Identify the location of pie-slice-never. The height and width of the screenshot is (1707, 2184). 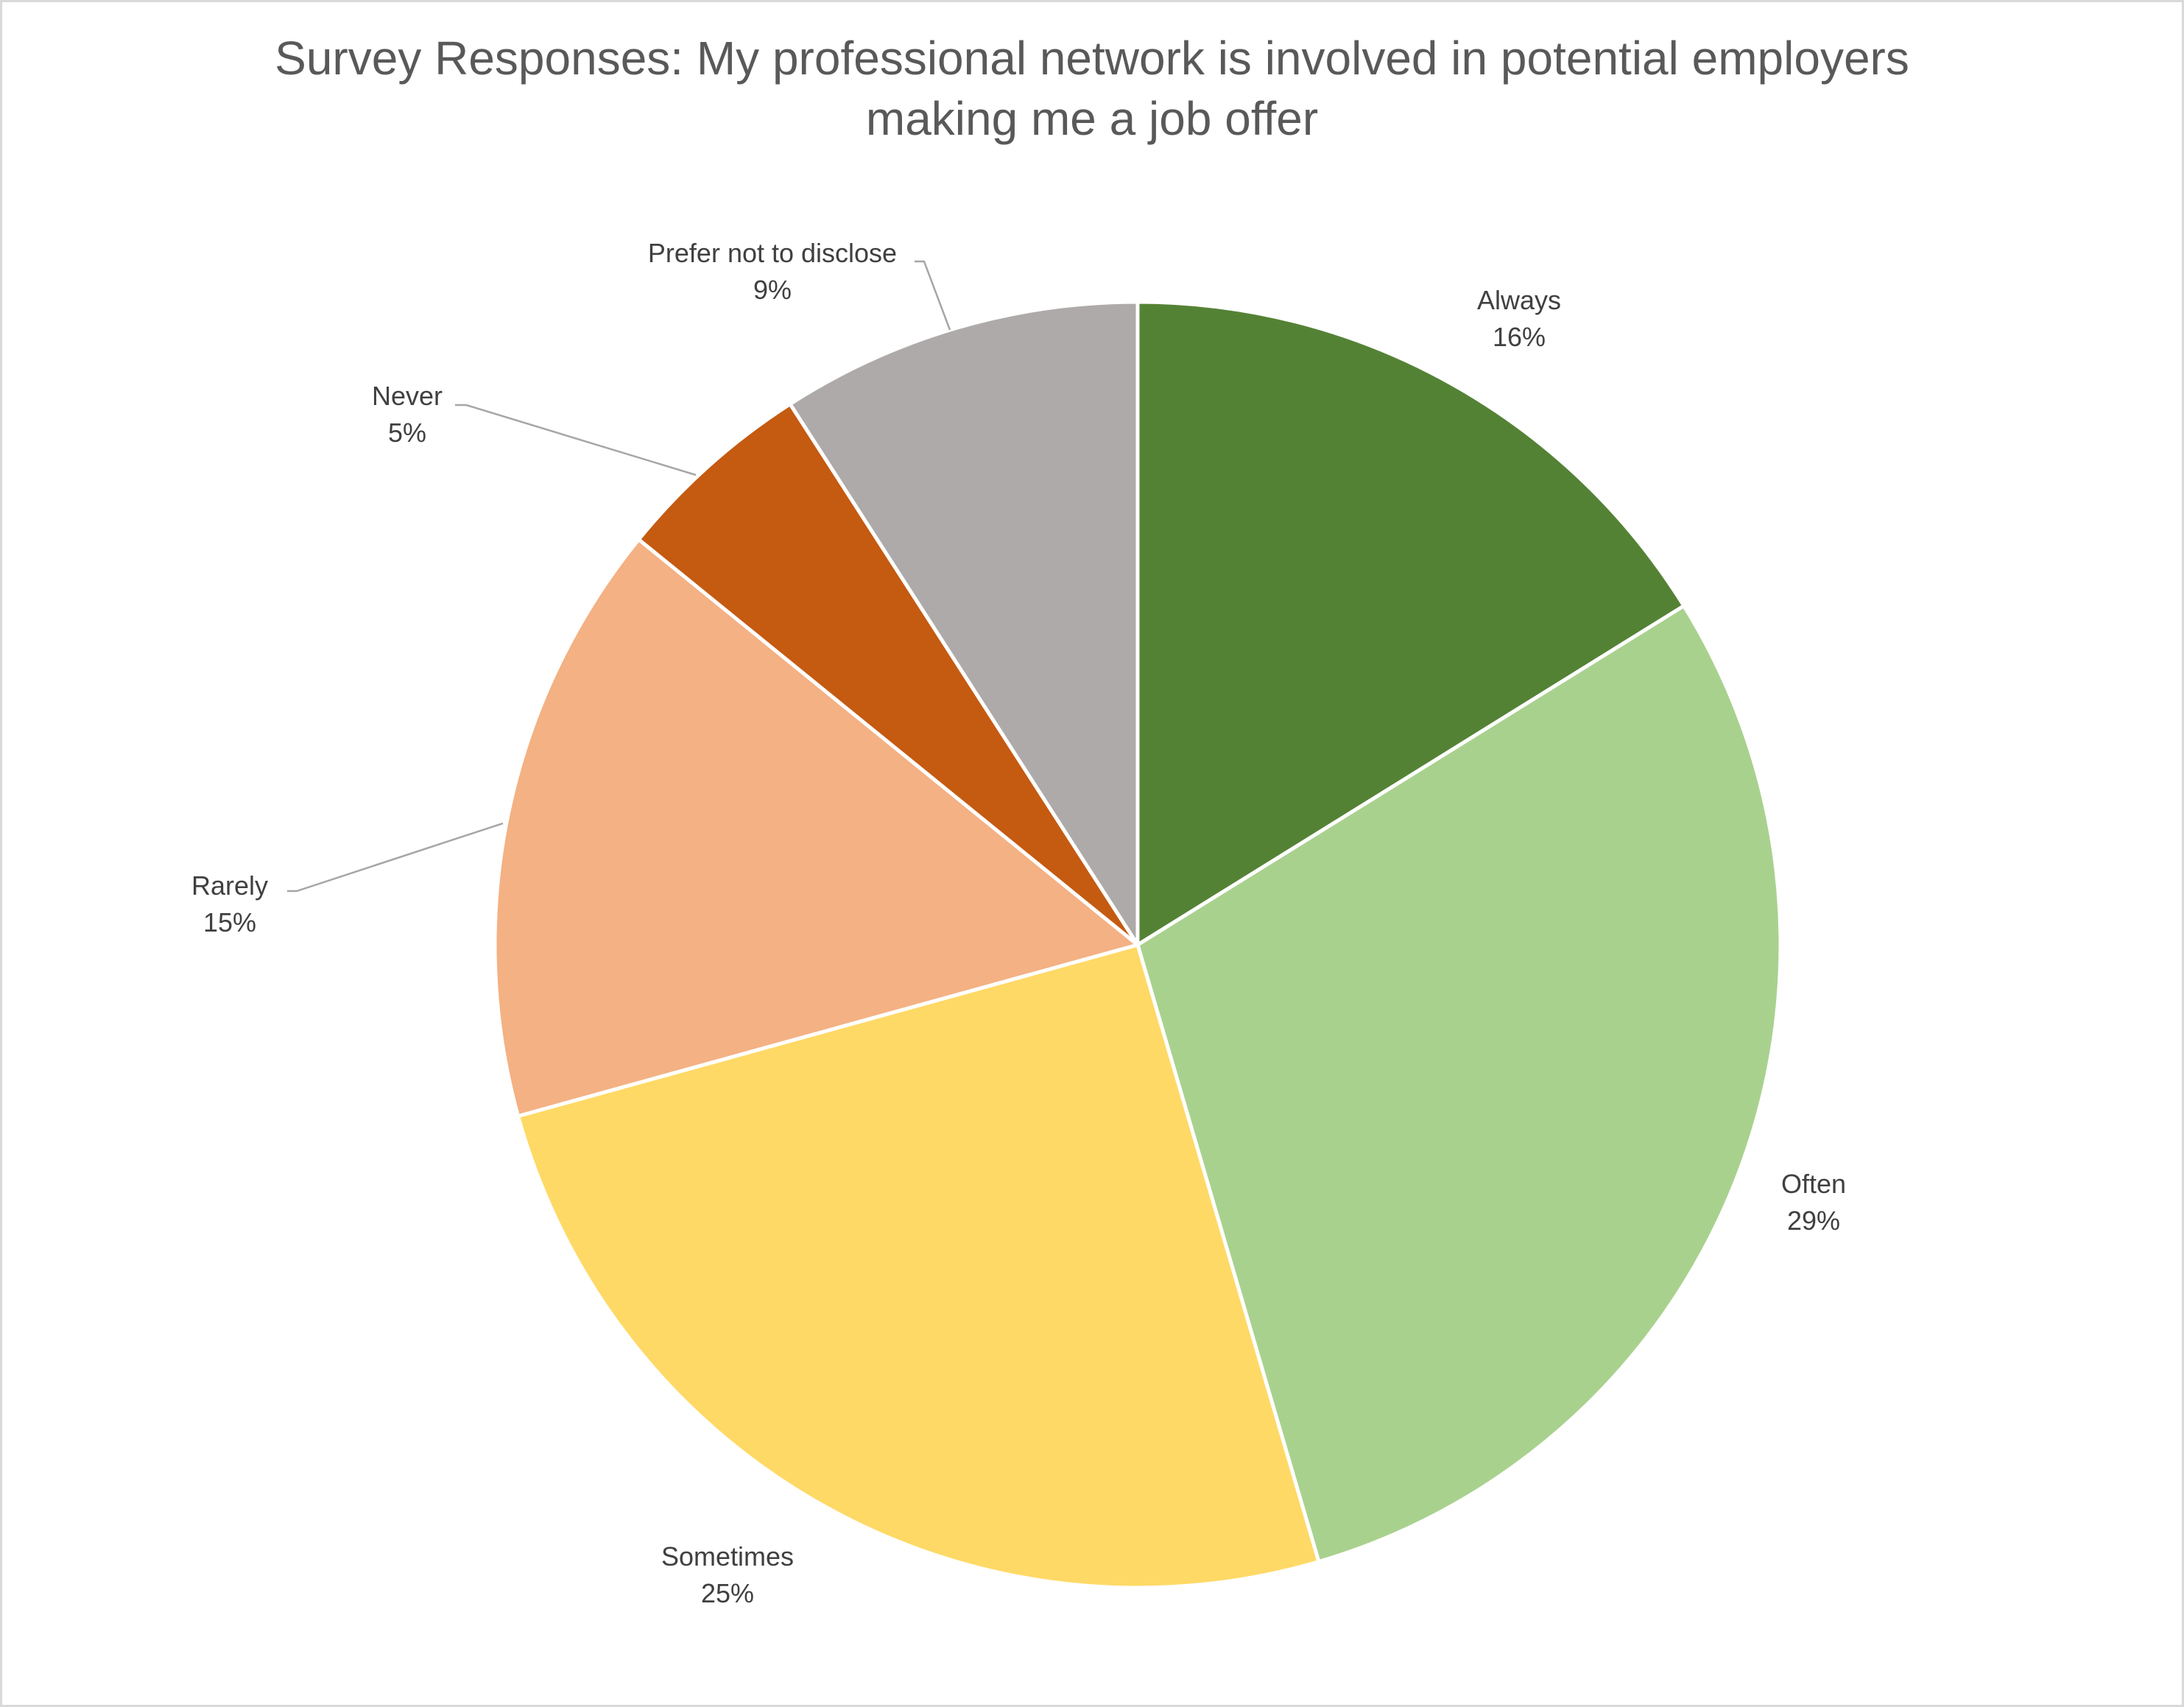
(888, 674).